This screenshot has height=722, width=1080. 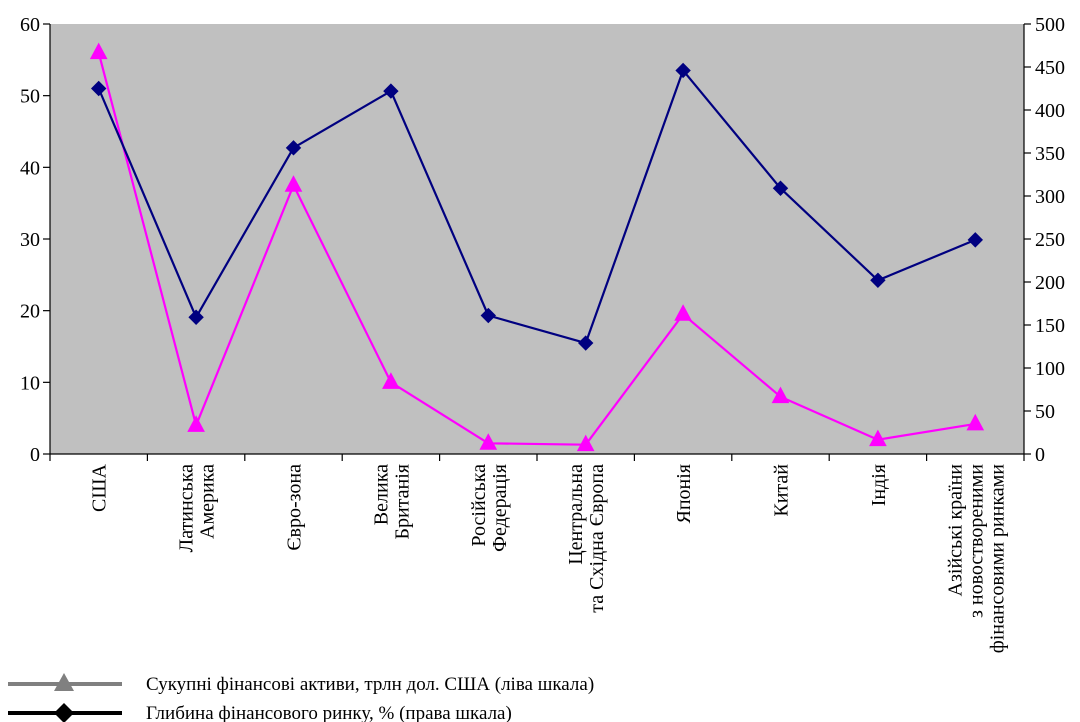 I want to click on y-left-tick-label: 60, so click(x=30, y=25).